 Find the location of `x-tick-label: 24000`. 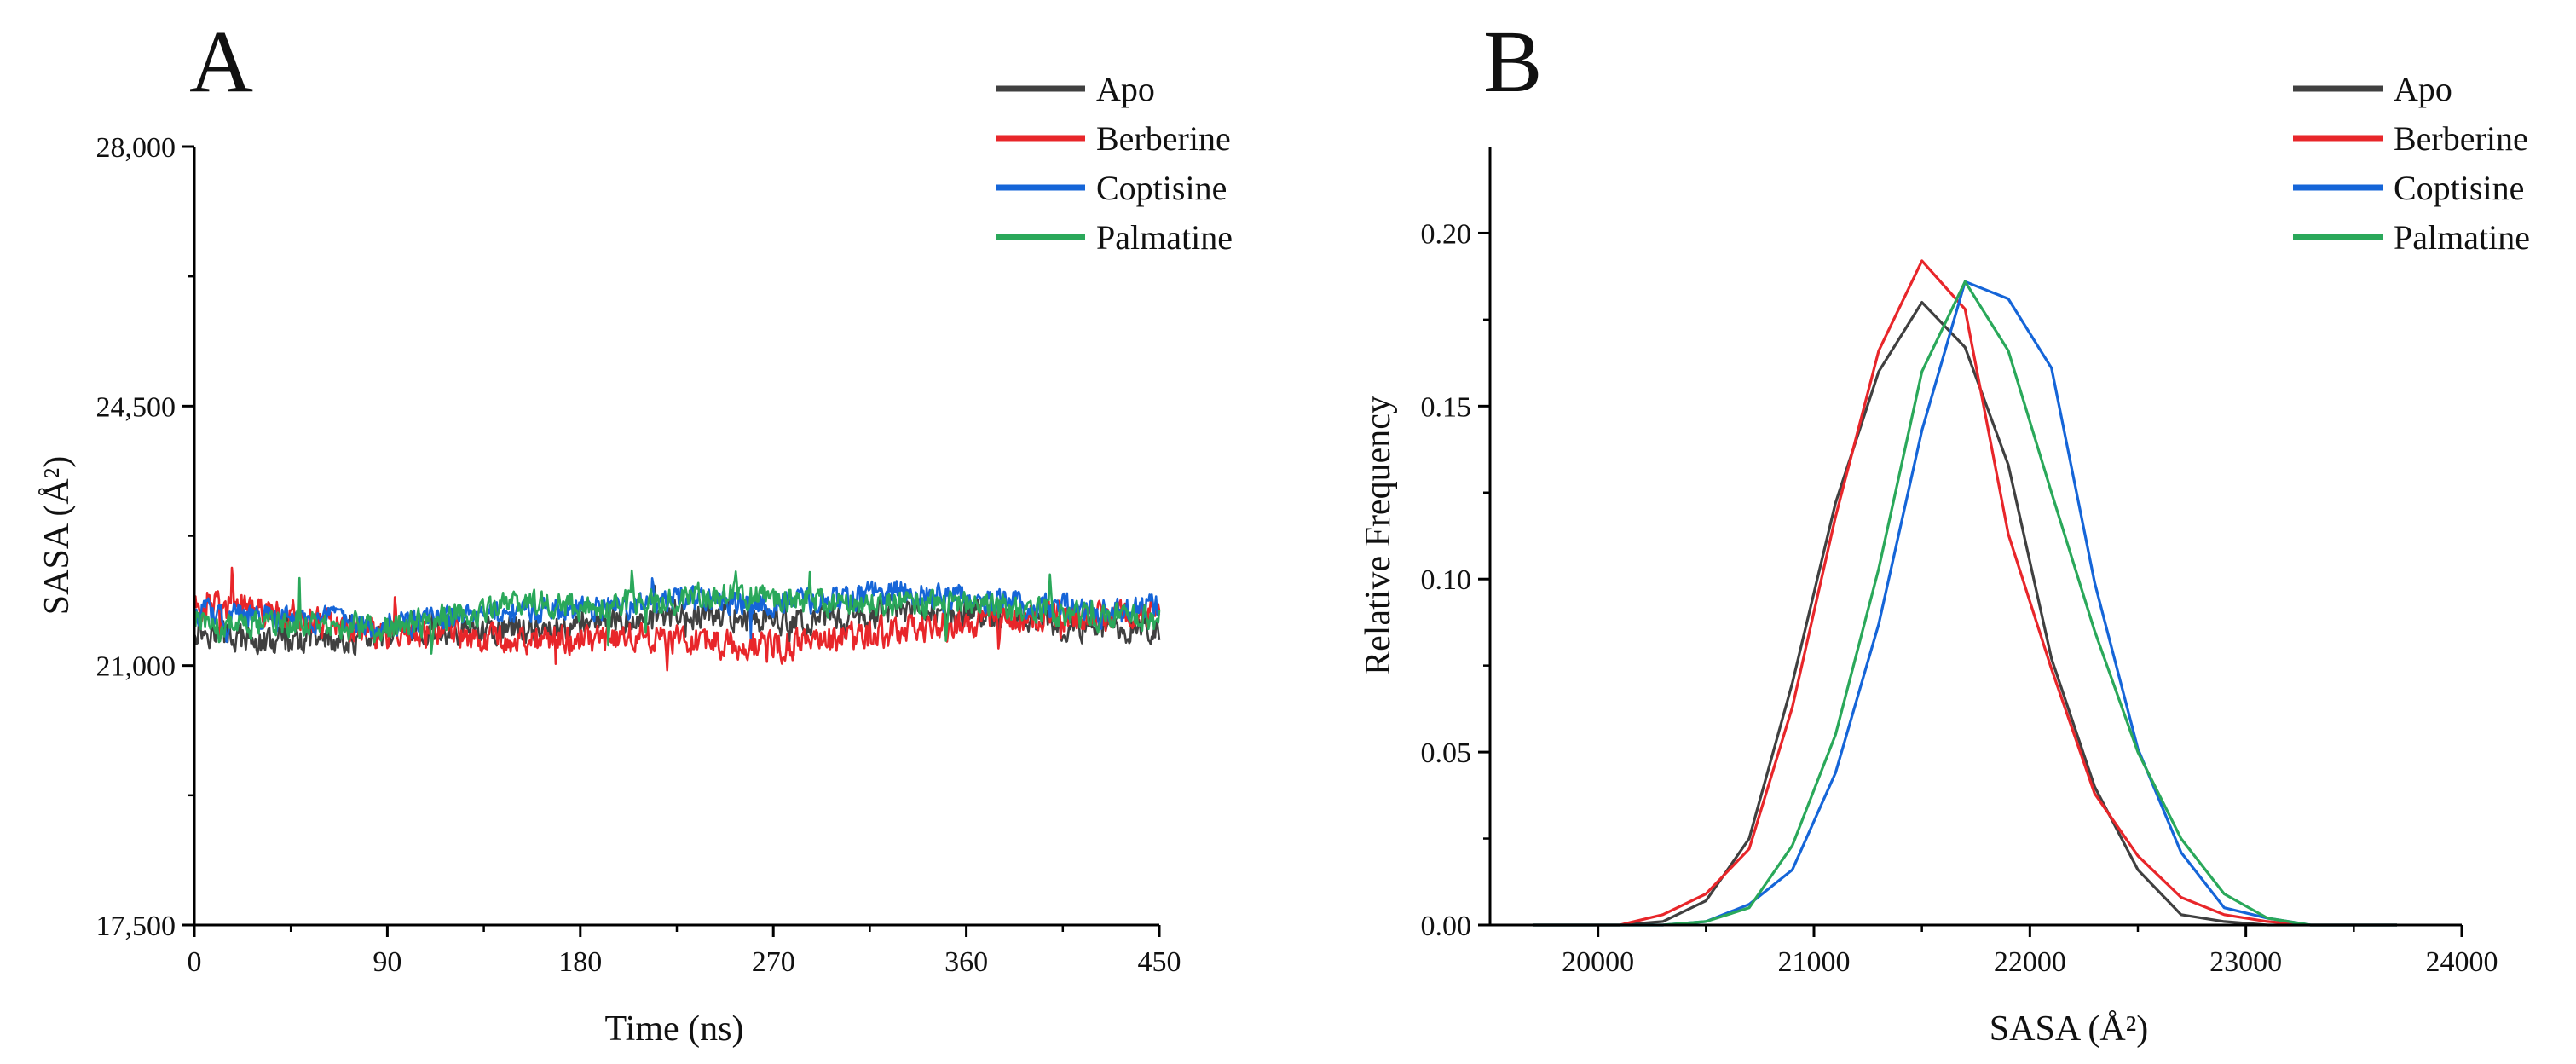

x-tick-label: 24000 is located at coordinates (2462, 962).